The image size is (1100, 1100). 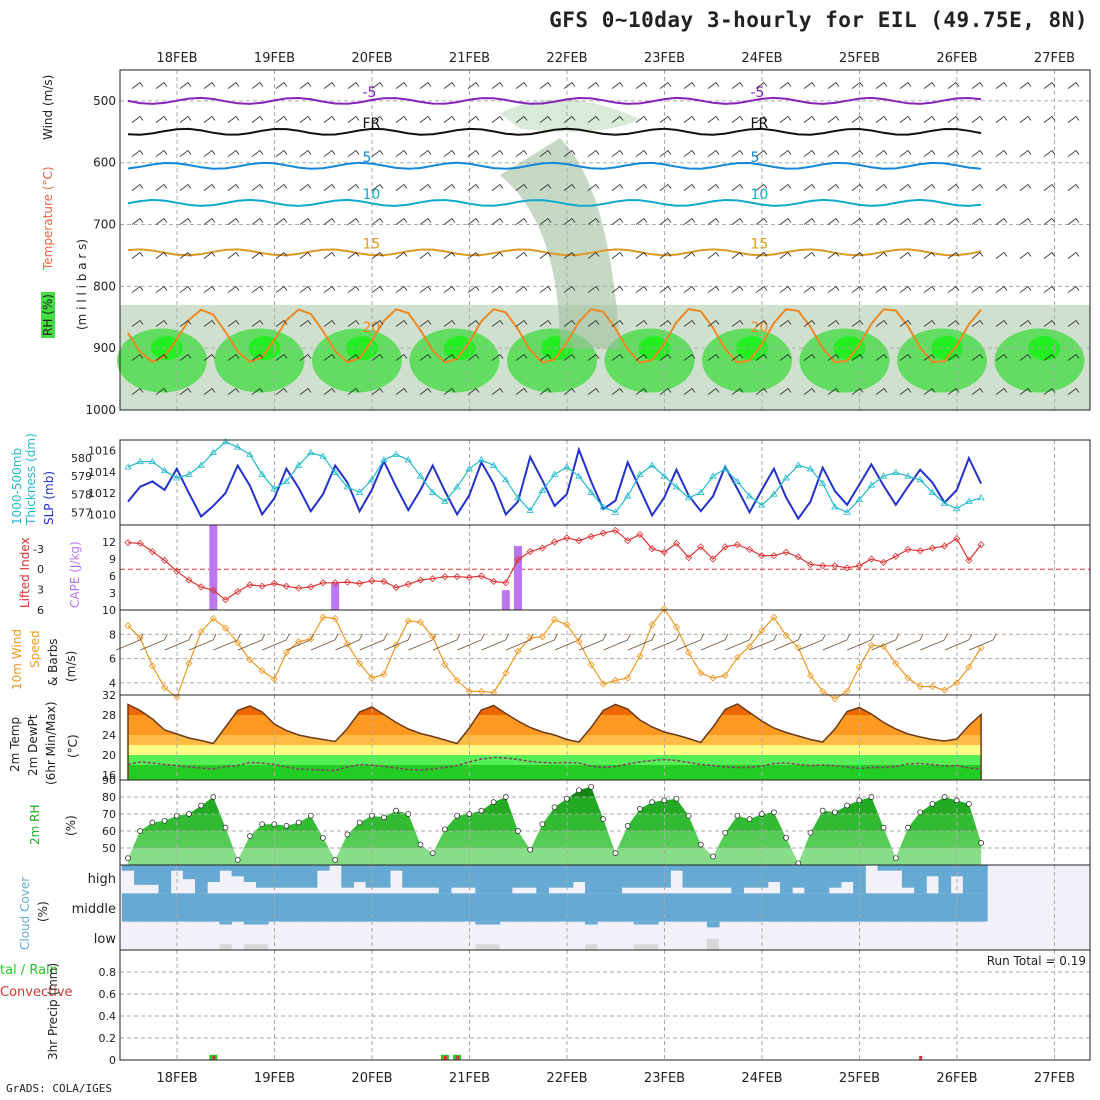 What do you see at coordinates (71, 666) in the screenshot?
I see `wind10-label-d: (m/s)` at bounding box center [71, 666].